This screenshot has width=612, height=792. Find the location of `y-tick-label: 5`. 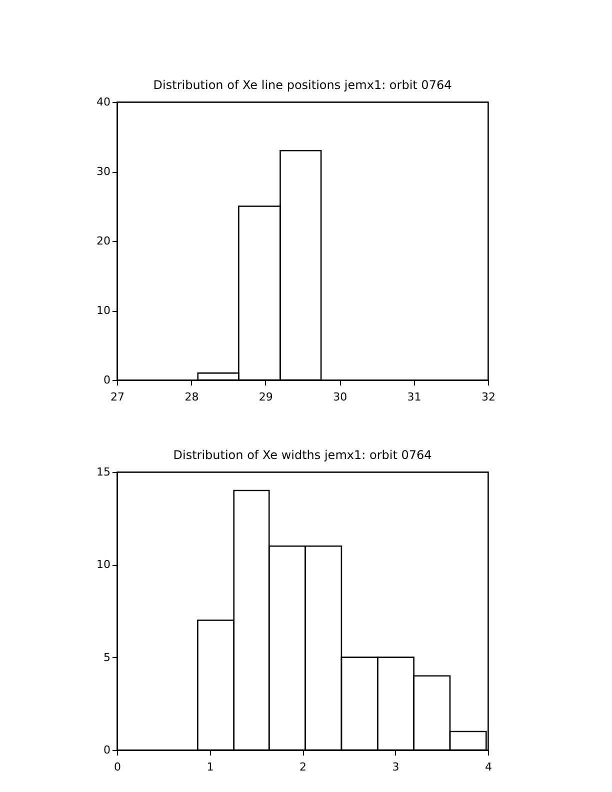

y-tick-label: 5 is located at coordinates (107, 657).